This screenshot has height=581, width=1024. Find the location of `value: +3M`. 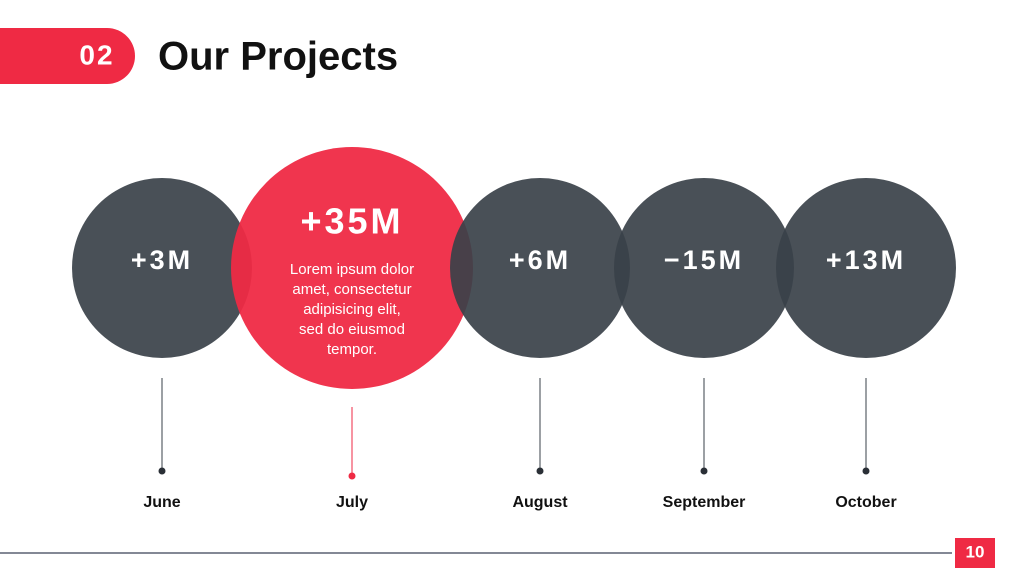

value: +3M is located at coordinates (162, 260).